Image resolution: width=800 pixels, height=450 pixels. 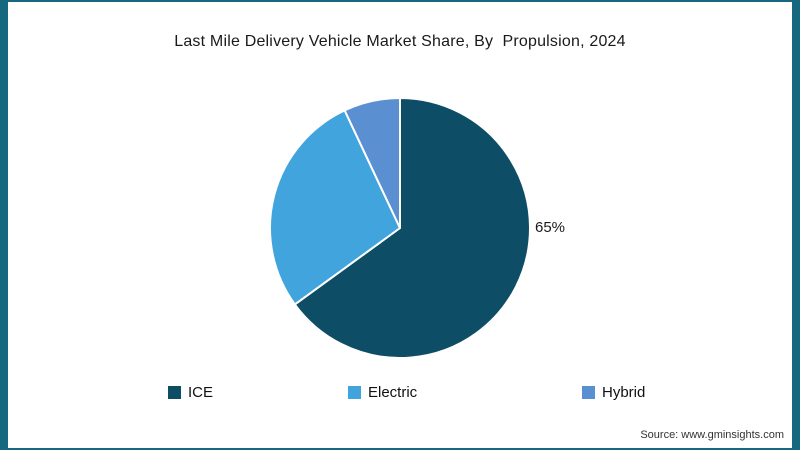 I want to click on ice-percentage-label: 65%, so click(x=550, y=227).